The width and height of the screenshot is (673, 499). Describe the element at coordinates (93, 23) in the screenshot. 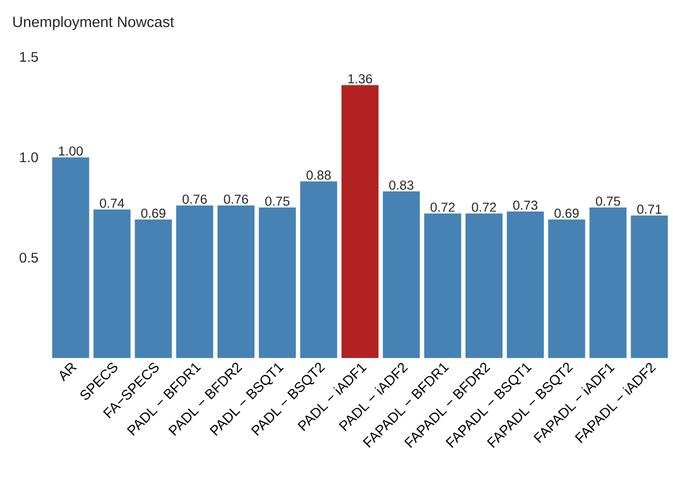

I see `chart-title: Unemployment Nowcast` at that location.